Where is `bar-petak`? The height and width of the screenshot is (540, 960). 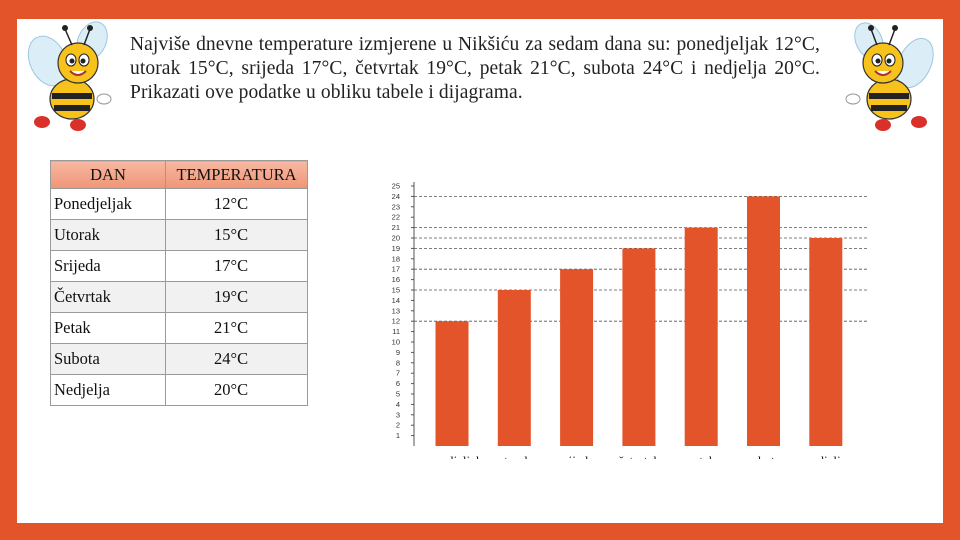
bar-petak is located at coordinates (701, 336).